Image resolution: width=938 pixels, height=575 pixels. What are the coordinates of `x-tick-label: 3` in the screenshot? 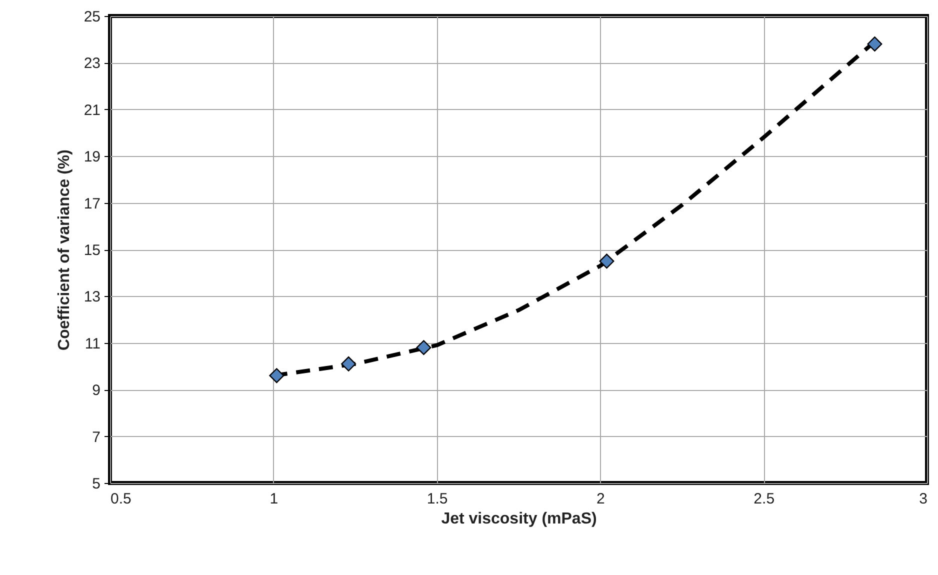 It's located at (923, 499).